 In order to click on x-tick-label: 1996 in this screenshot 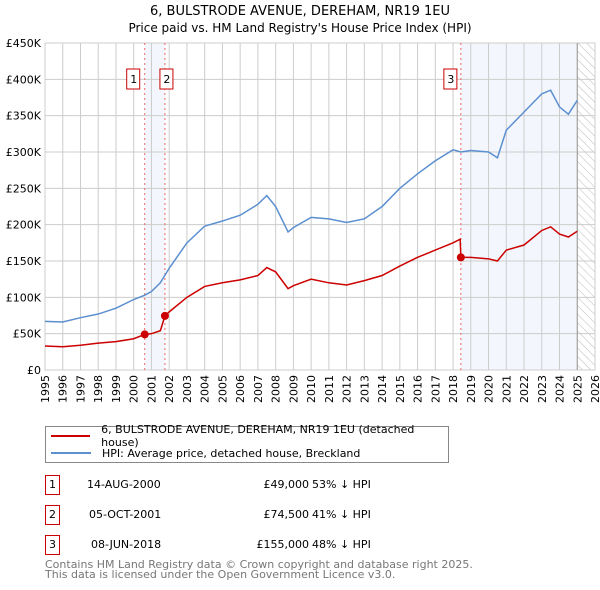, I will do `click(63, 389)`.